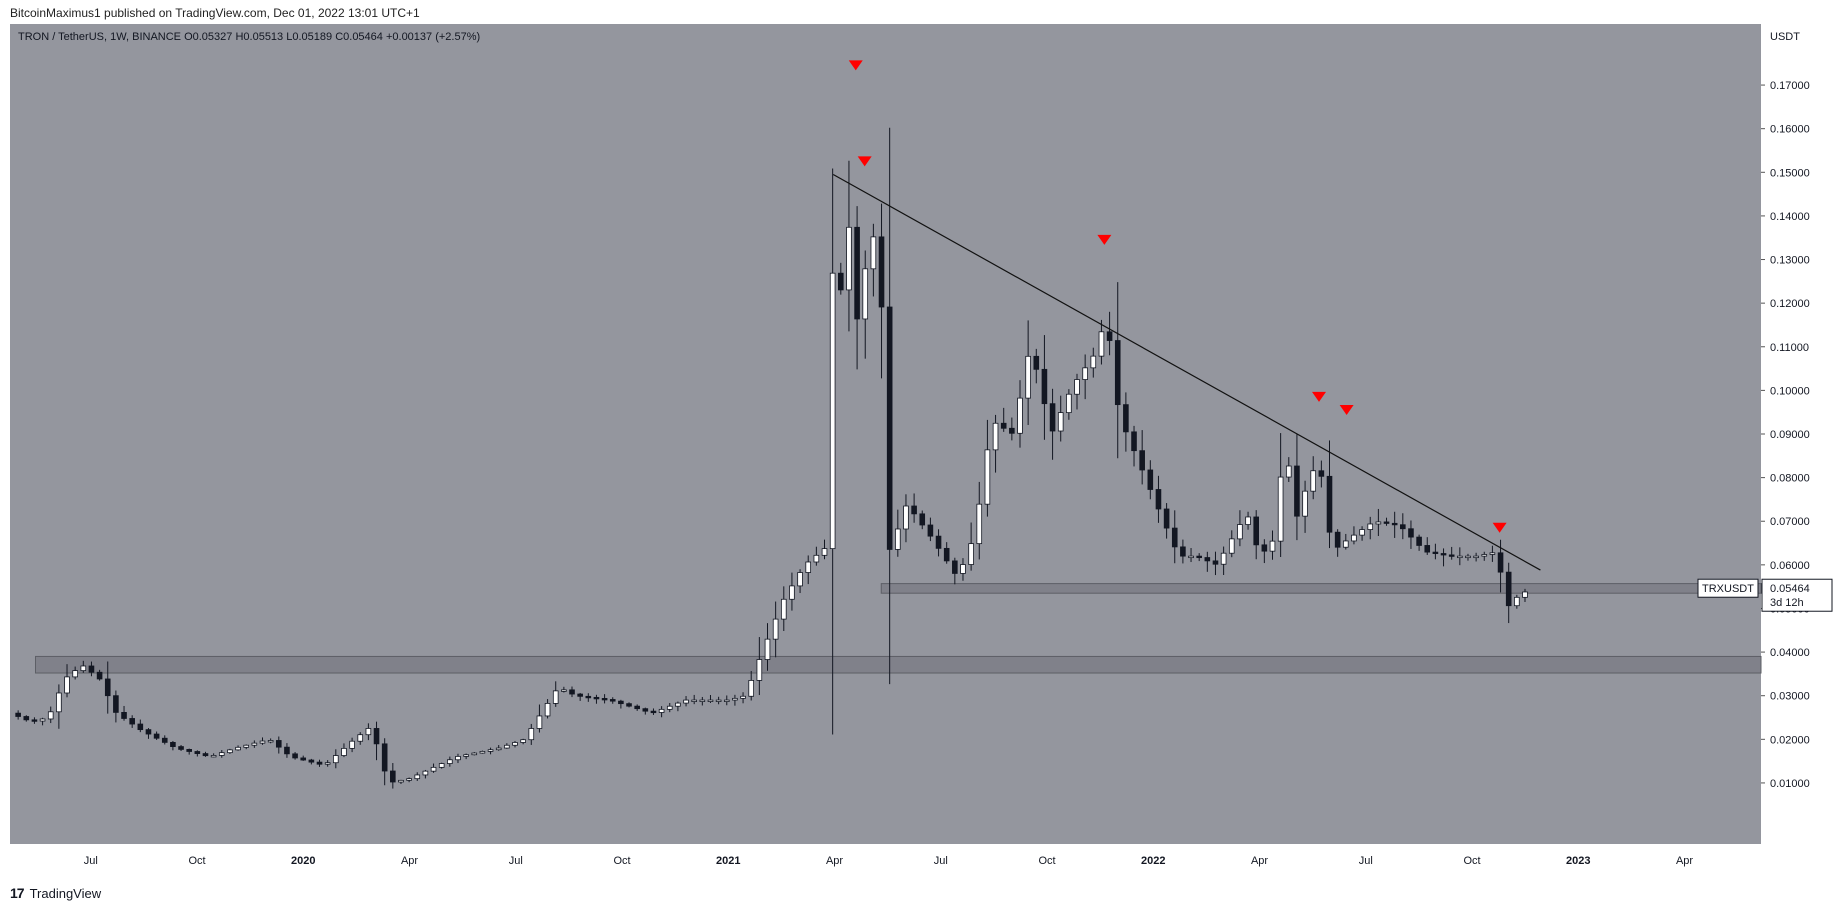 Image resolution: width=1834 pixels, height=909 pixels. Describe the element at coordinates (1790, 479) in the screenshot. I see `price-tick-label: 0.08000` at that location.